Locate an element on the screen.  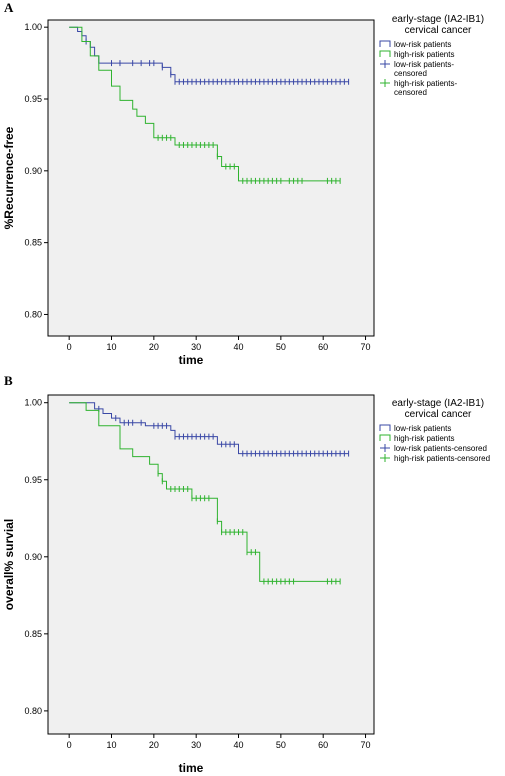
legend-label: low-risk patients- is located at coordinates (424, 64).